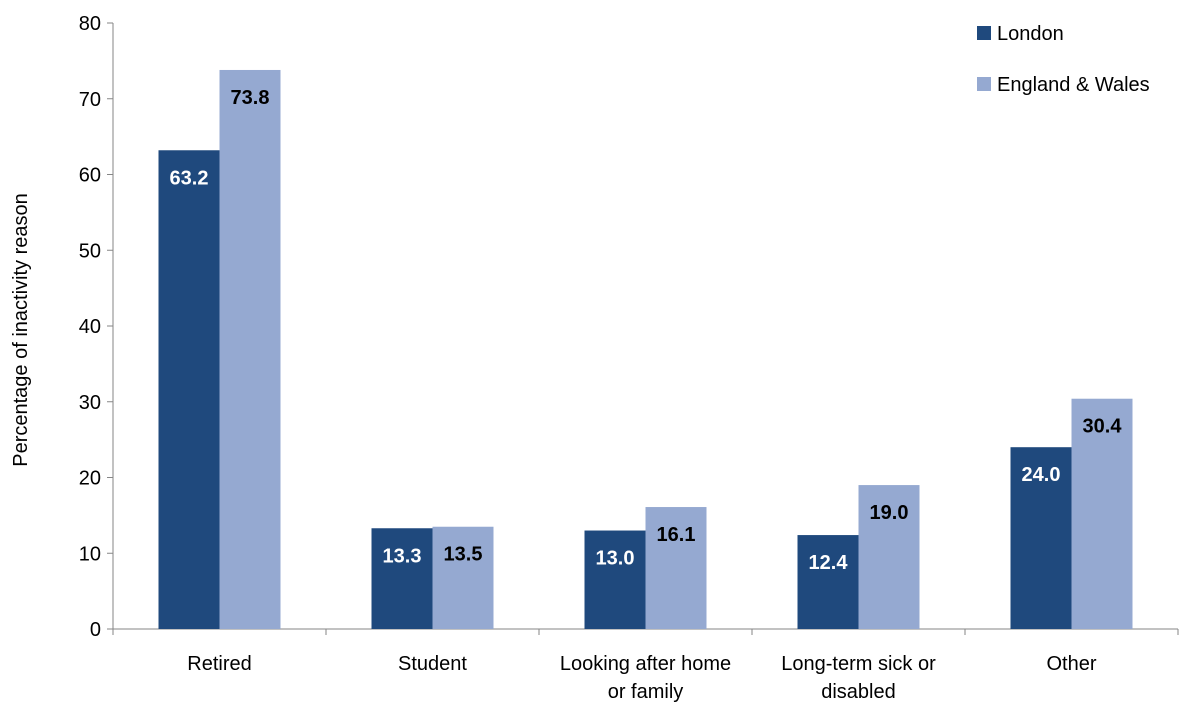 This screenshot has height=709, width=1181. I want to click on y-tick-label: 60, so click(90, 176).